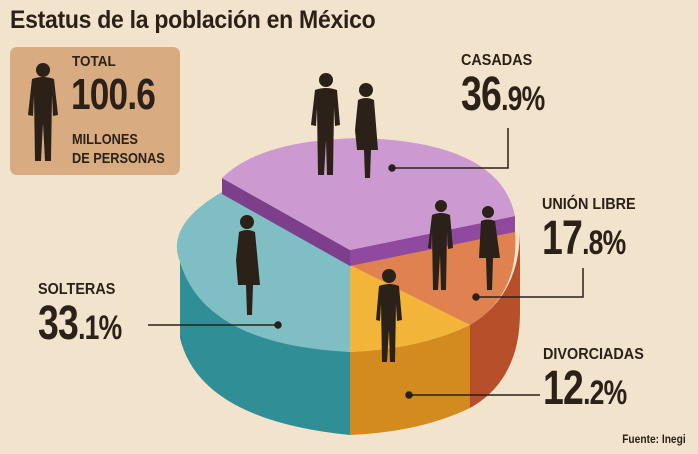  I want to click on label-casadas-value: 36.9%, so click(503, 96).